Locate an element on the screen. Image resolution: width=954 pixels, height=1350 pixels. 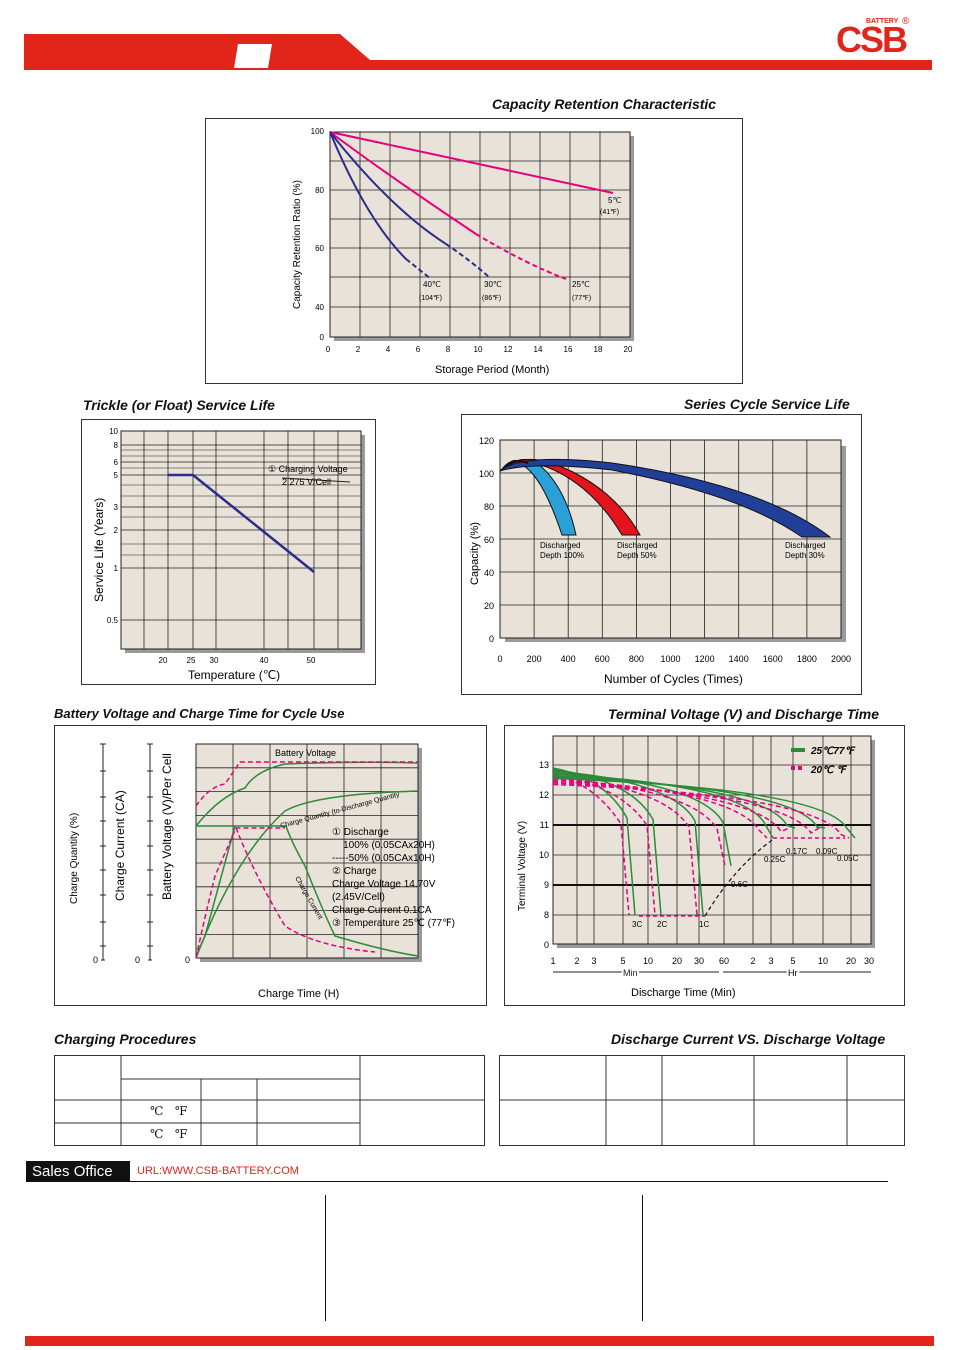
cap-xtick: 10 is located at coordinates (478, 349).